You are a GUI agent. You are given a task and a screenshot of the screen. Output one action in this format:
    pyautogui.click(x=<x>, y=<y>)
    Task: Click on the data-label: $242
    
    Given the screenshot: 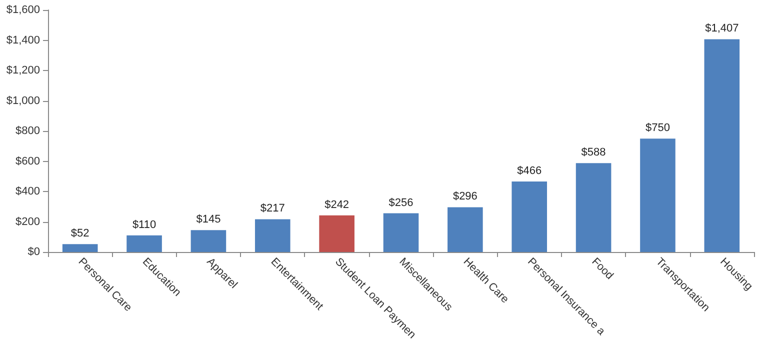 What is the action you would take?
    pyautogui.click(x=337, y=204)
    